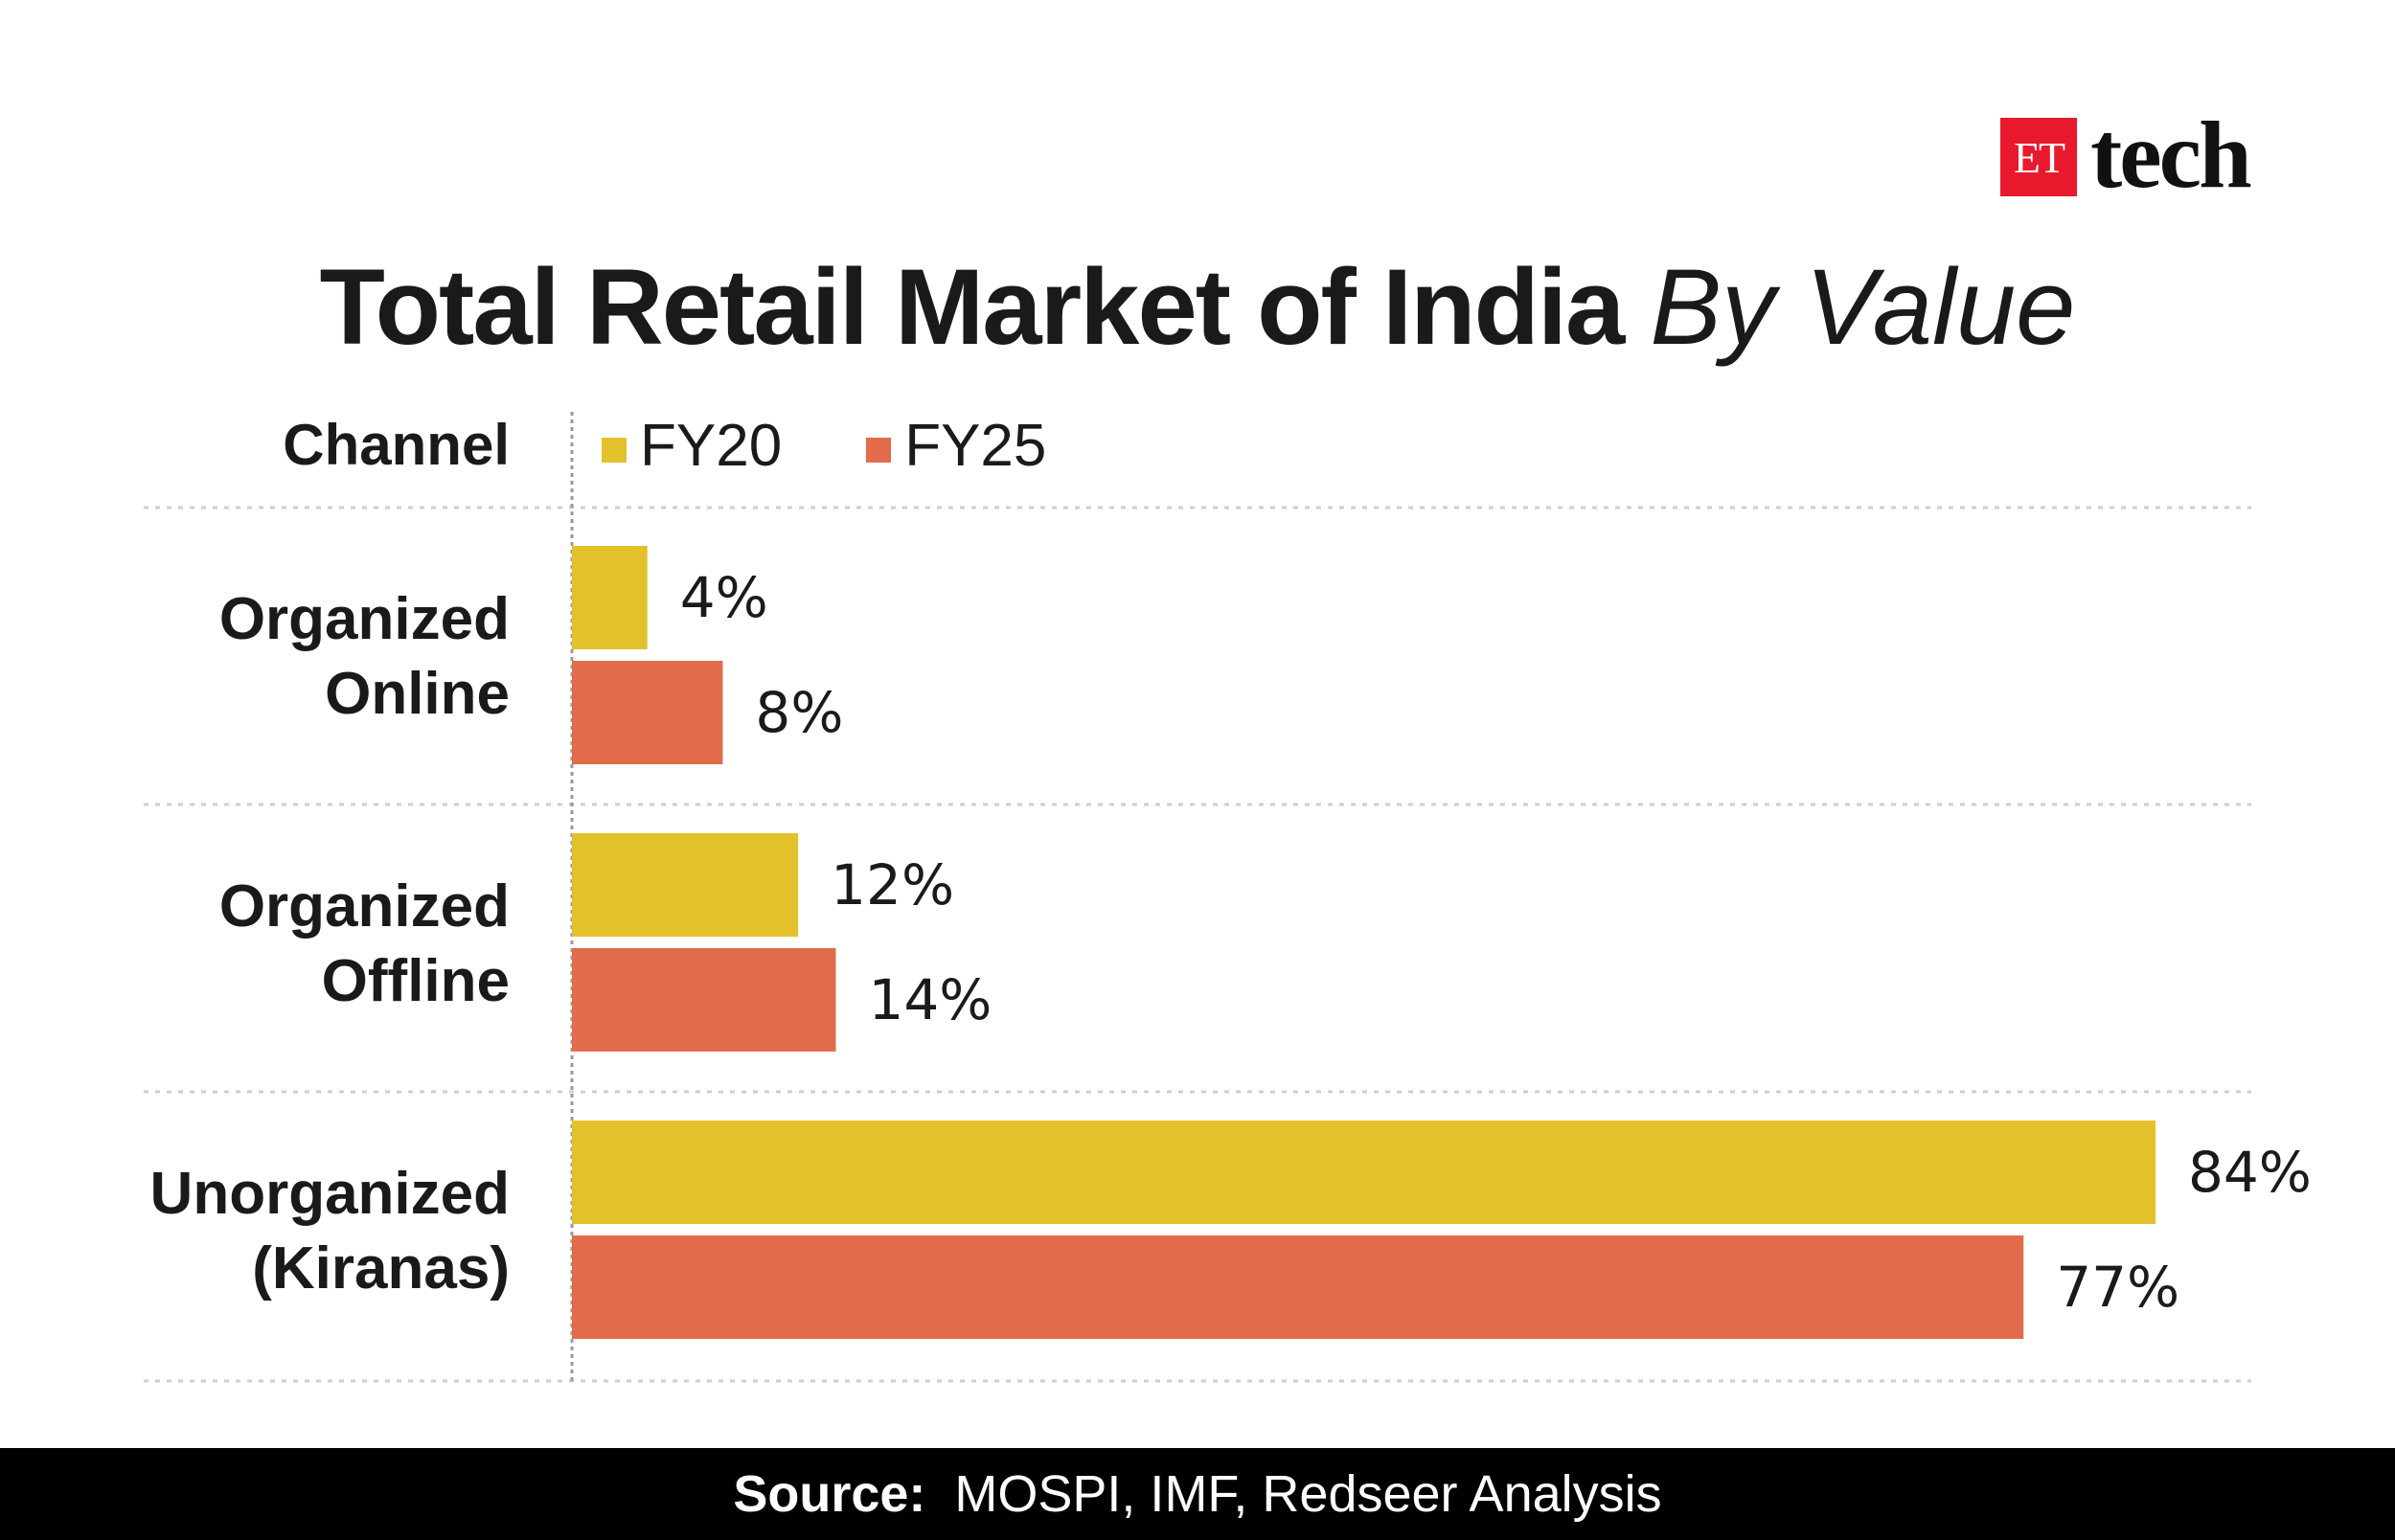 Image resolution: width=2395 pixels, height=1540 pixels. I want to click on legend-label: FY25, so click(976, 445).